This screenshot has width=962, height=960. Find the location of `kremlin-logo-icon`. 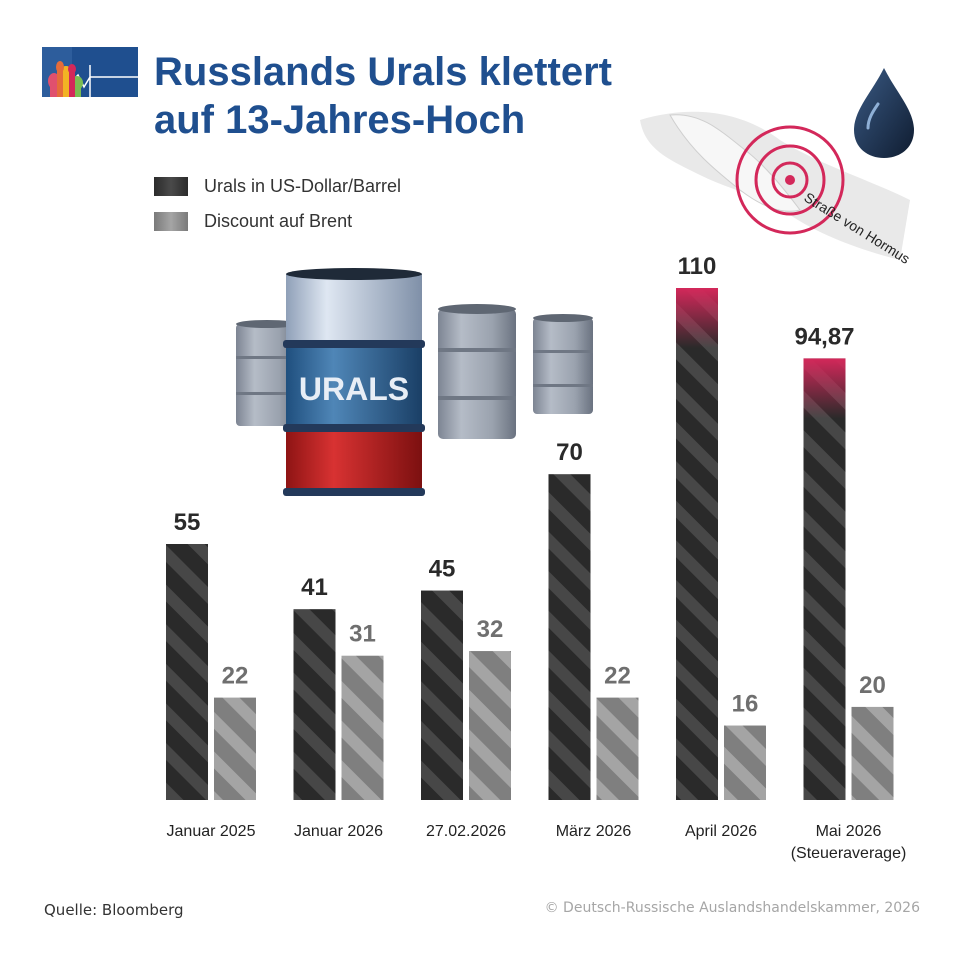

kremlin-logo-icon is located at coordinates (90, 72).